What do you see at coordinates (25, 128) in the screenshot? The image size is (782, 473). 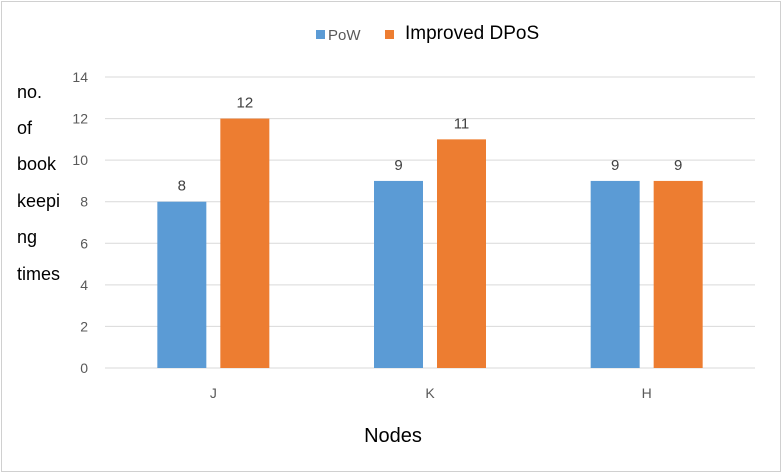 I see `y-axis-label-line: of` at bounding box center [25, 128].